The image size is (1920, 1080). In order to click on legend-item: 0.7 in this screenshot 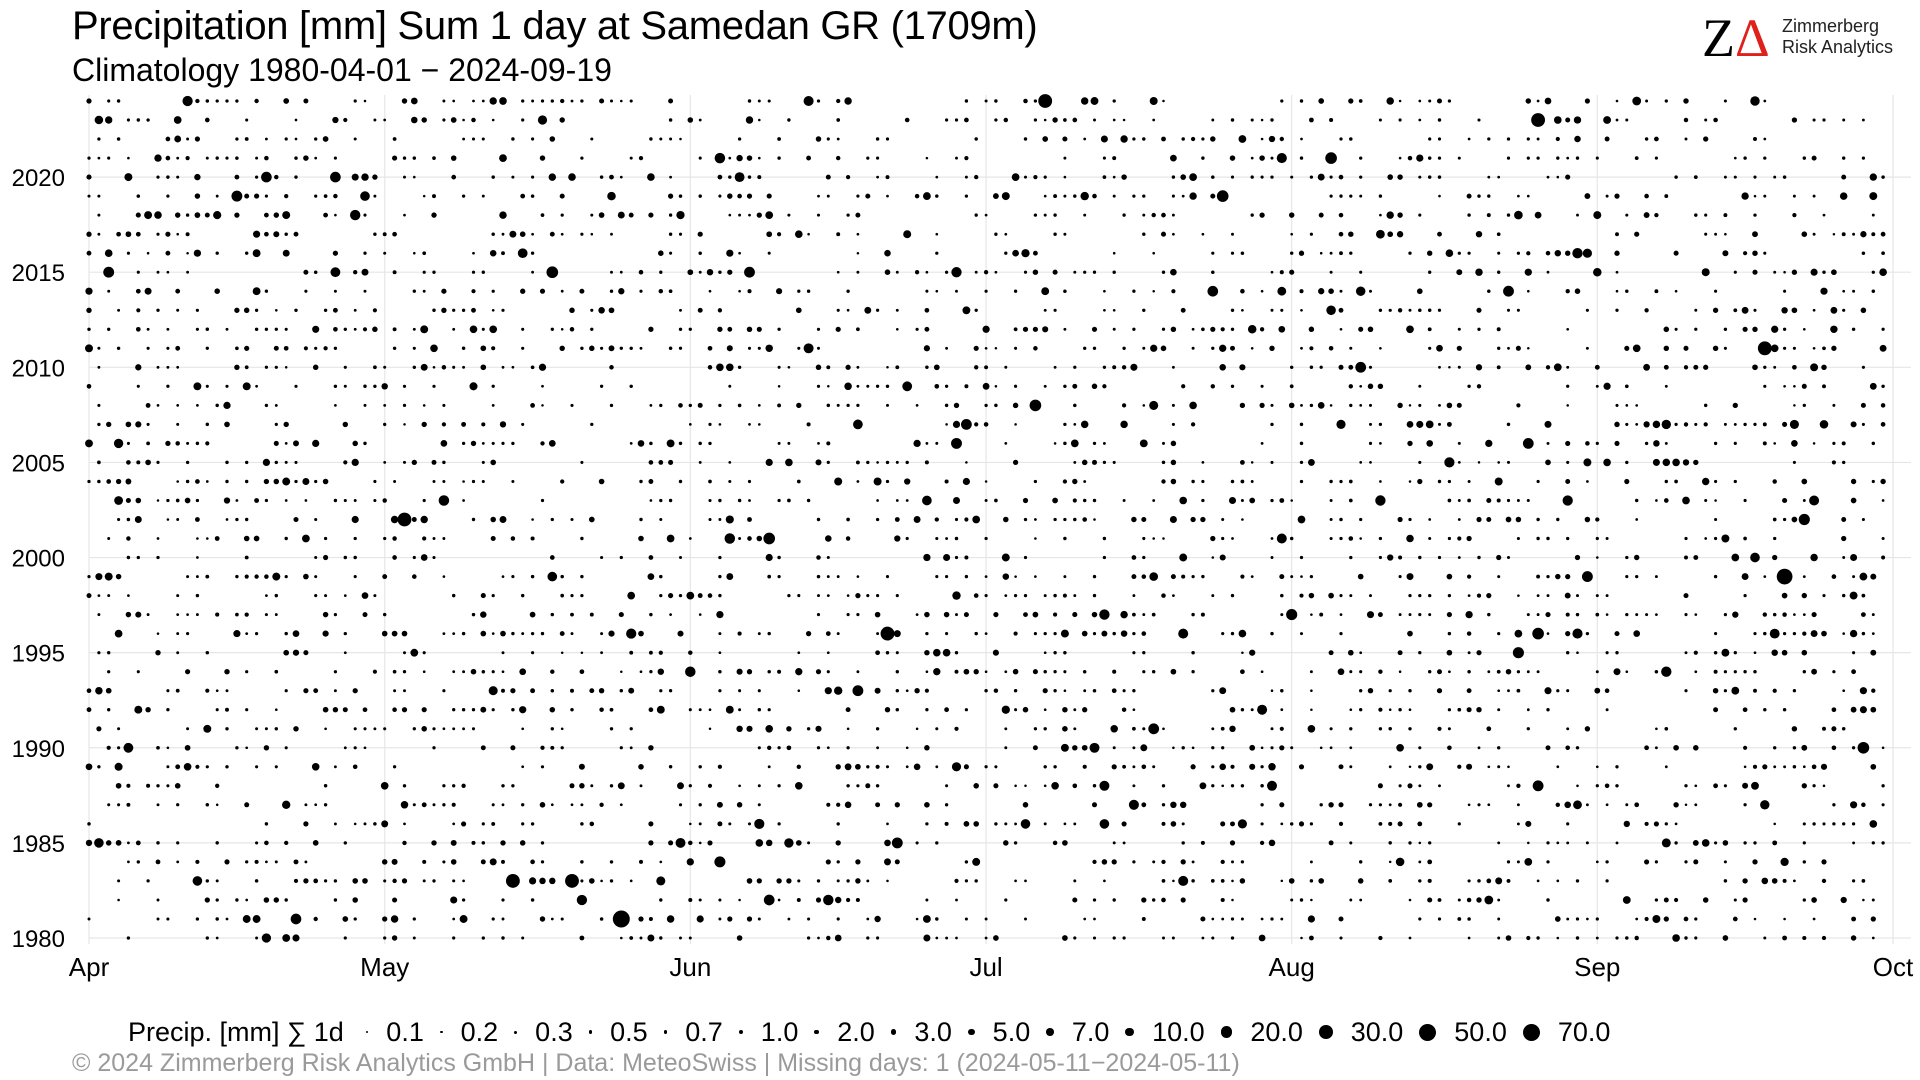, I will do `click(693, 1032)`.